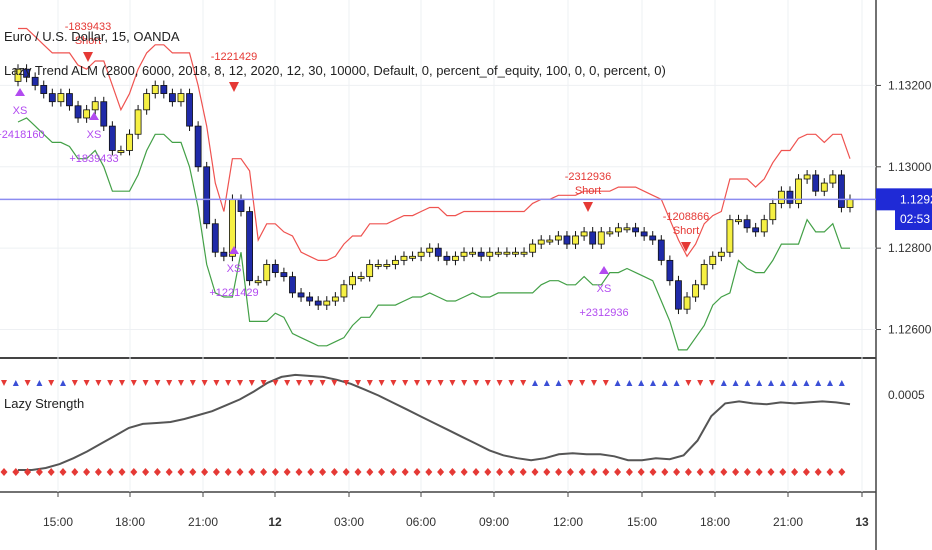 Image resolution: width=932 pixels, height=550 pixels. I want to click on x-tick-label: 12:00, so click(568, 522).